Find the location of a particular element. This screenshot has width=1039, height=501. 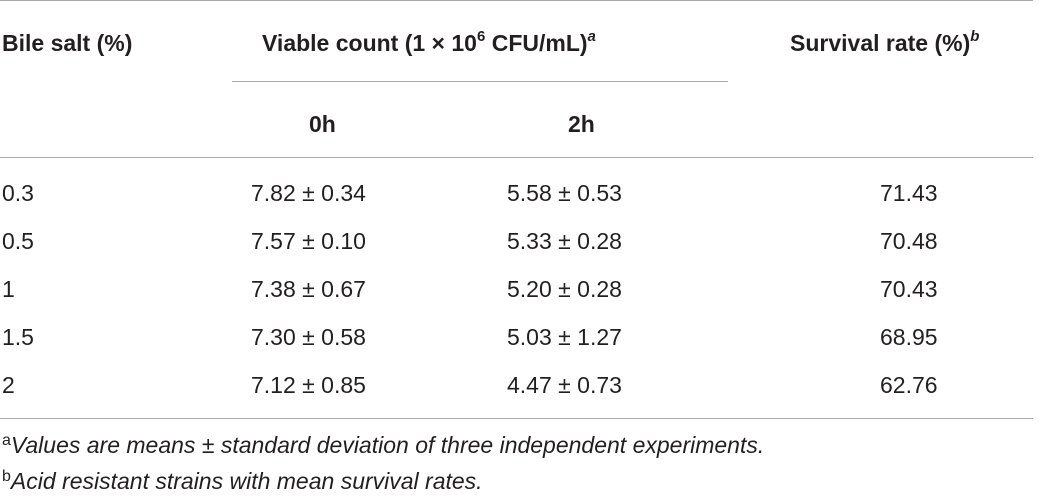

header-survival-rate: Survival rate (%)b is located at coordinates (885, 42).